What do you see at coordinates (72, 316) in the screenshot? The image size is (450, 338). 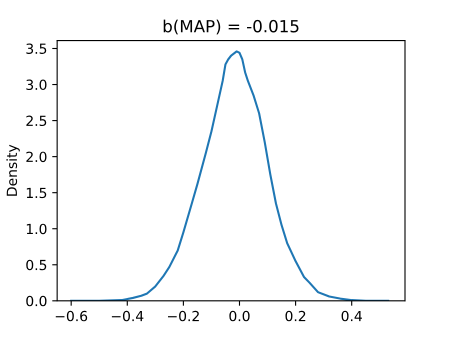 I see `x-tick-label: −0.6` at bounding box center [72, 316].